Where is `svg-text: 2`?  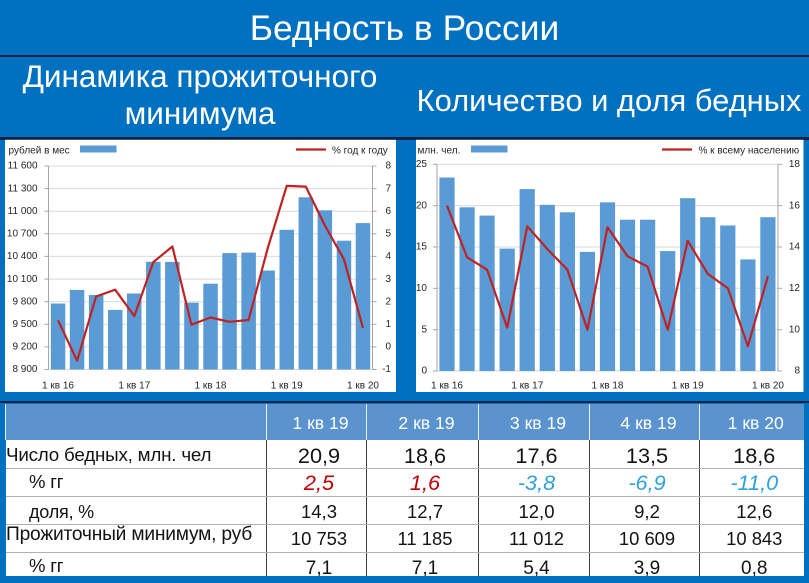
svg-text: 2 is located at coordinates (388, 301).